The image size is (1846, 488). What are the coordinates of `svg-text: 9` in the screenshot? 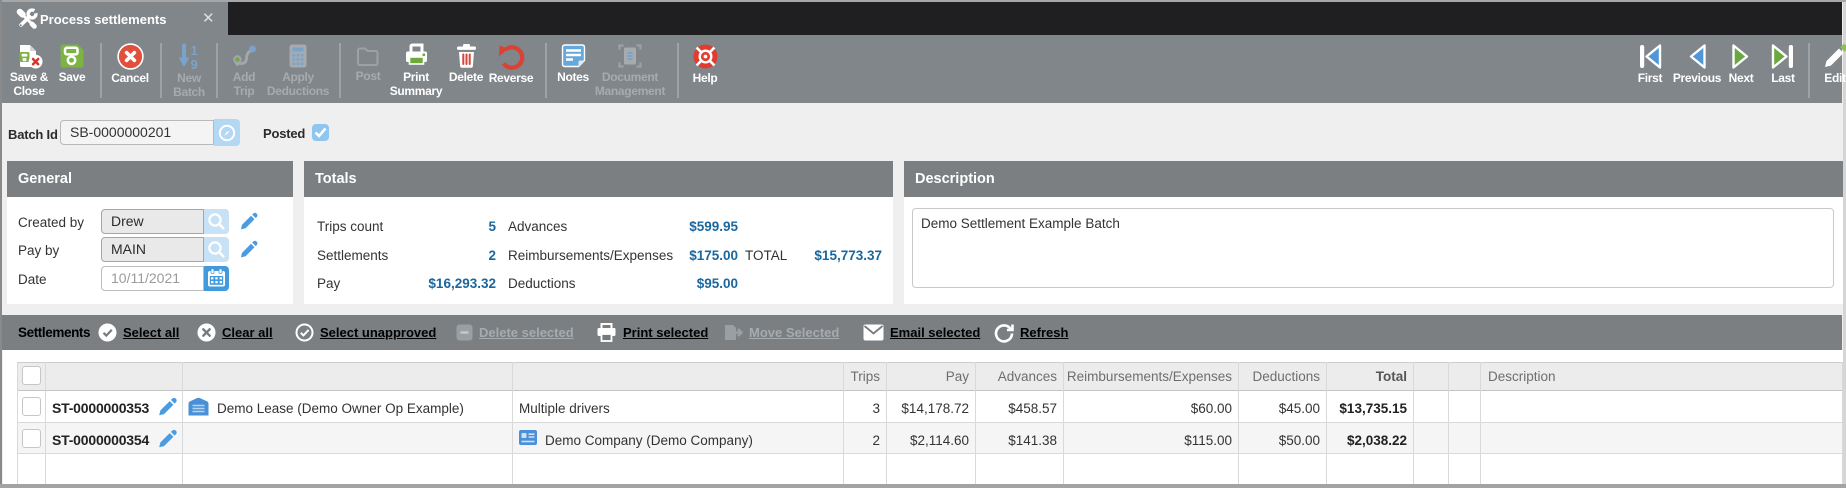 It's located at (193, 63).